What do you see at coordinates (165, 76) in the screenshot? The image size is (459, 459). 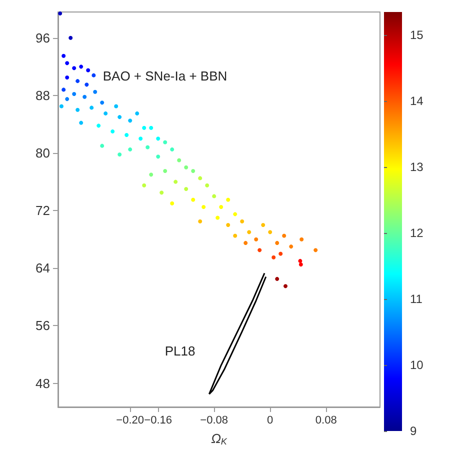 I see `annotation: BAO + SNe-Ia + BBN` at bounding box center [165, 76].